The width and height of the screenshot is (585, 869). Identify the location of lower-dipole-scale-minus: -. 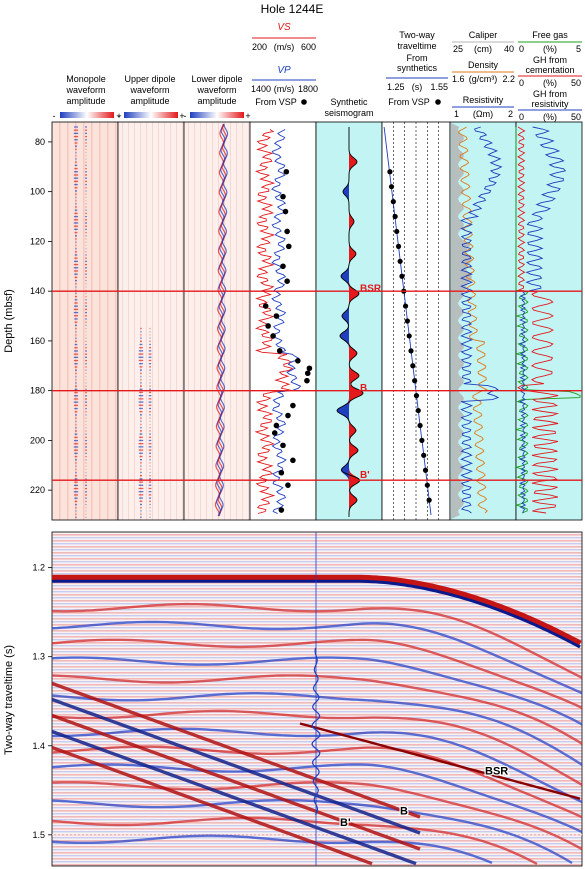
(185, 116).